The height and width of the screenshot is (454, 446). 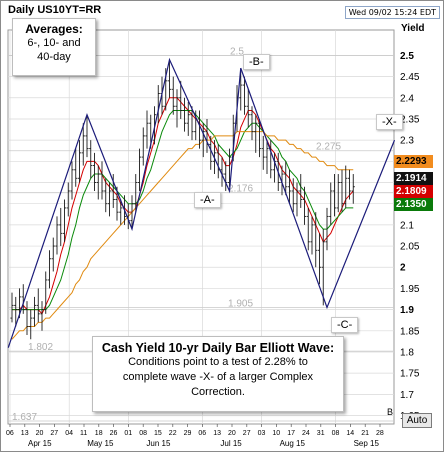 I want to click on y-tick-label: 2.3, so click(x=407, y=141).